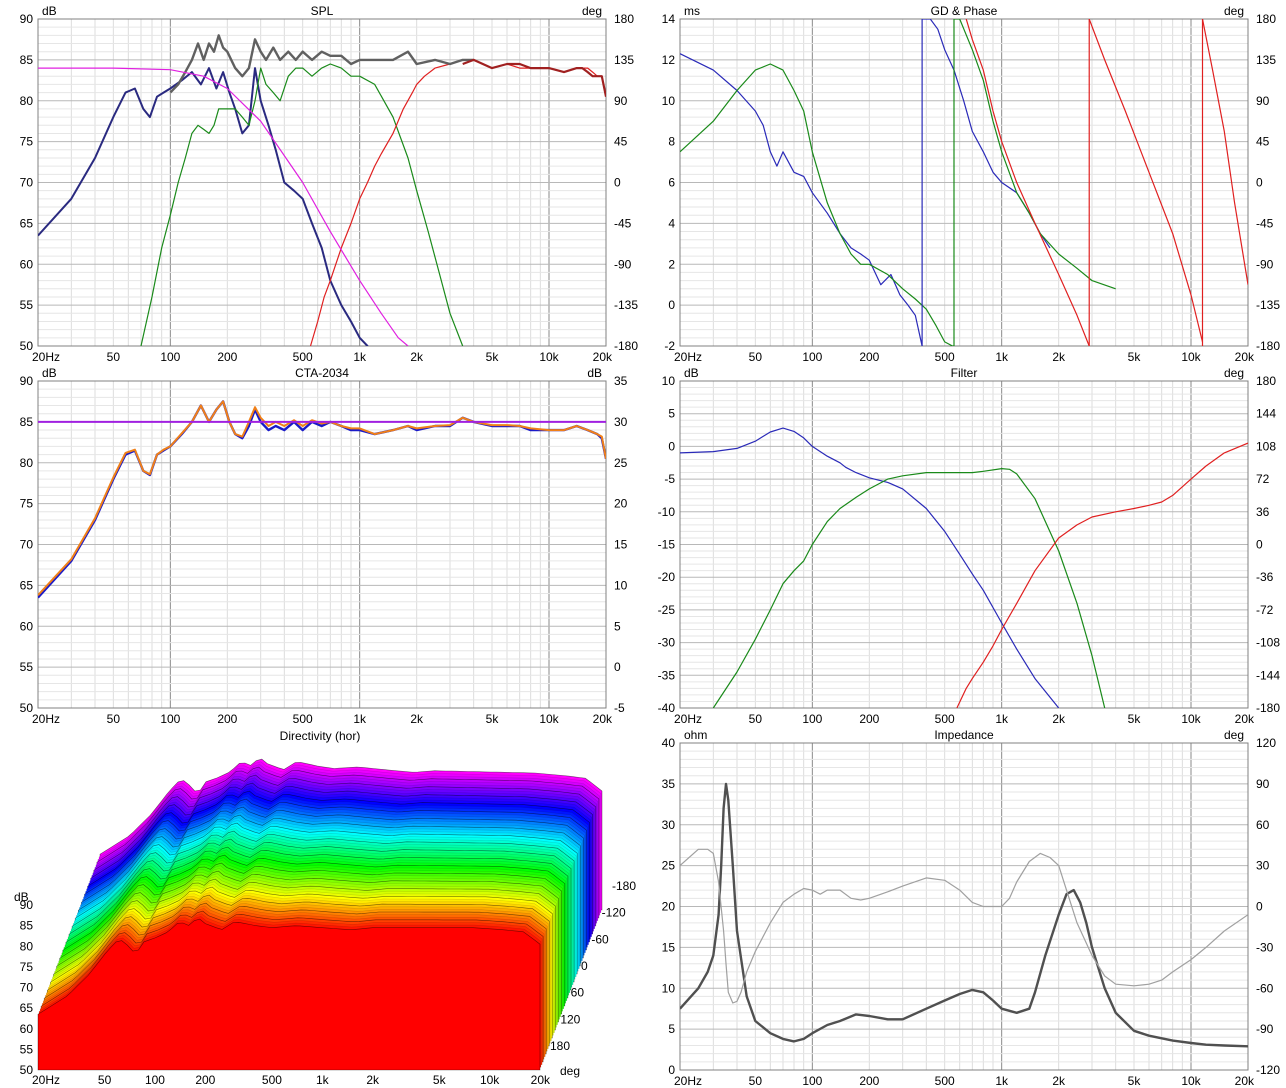  I want to click on y2-tick-label: 120, so click(1266, 743).